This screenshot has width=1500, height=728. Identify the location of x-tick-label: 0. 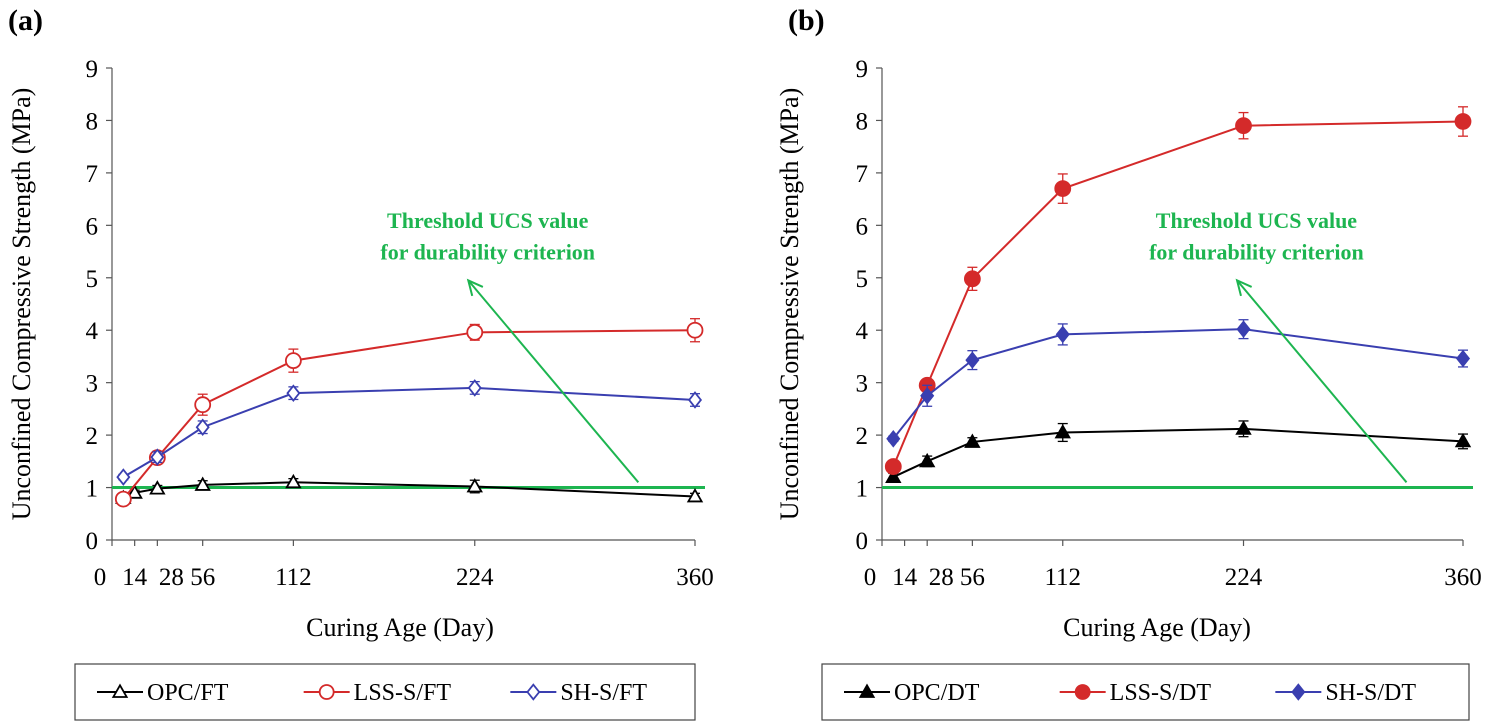
(100, 577).